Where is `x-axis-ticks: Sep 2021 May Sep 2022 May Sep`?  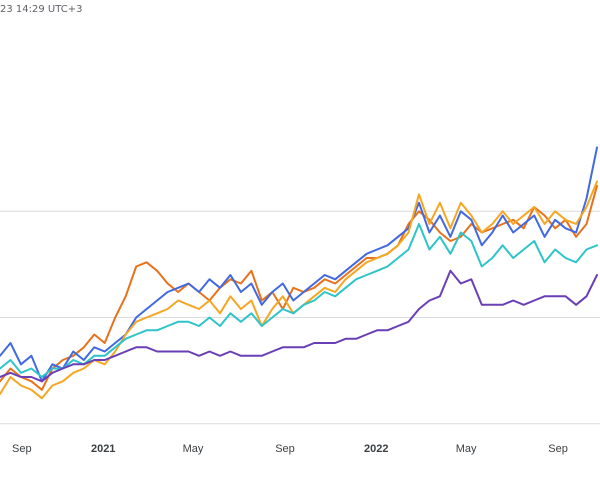
x-axis-ticks: Sep 2021 May Sep 2022 May Sep is located at coordinates (290, 449).